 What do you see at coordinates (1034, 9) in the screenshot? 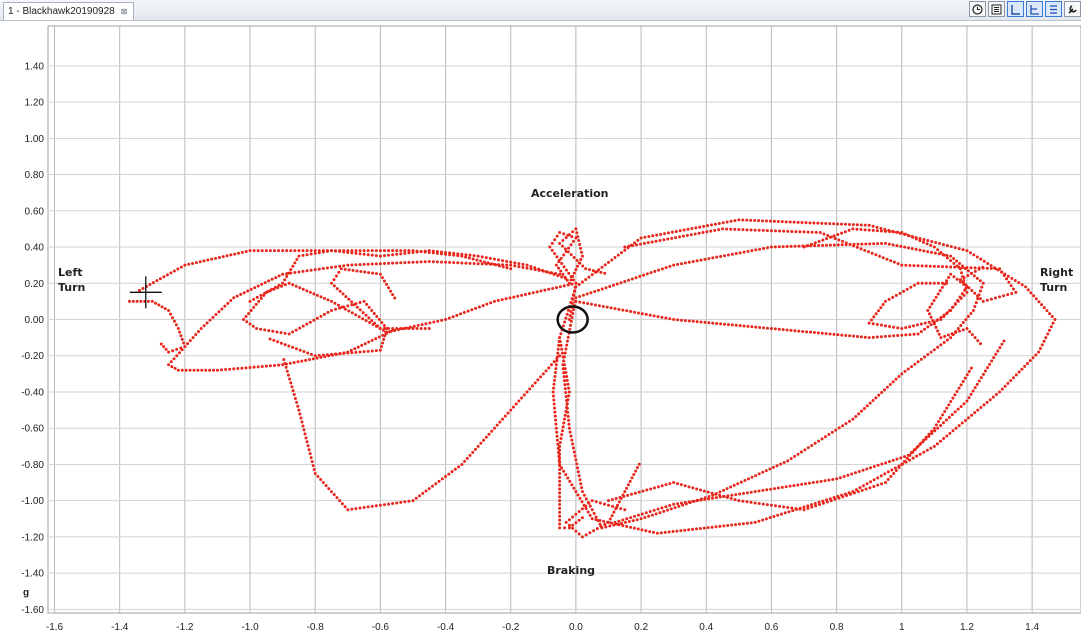
I see `layout-stacked-icon` at bounding box center [1034, 9].